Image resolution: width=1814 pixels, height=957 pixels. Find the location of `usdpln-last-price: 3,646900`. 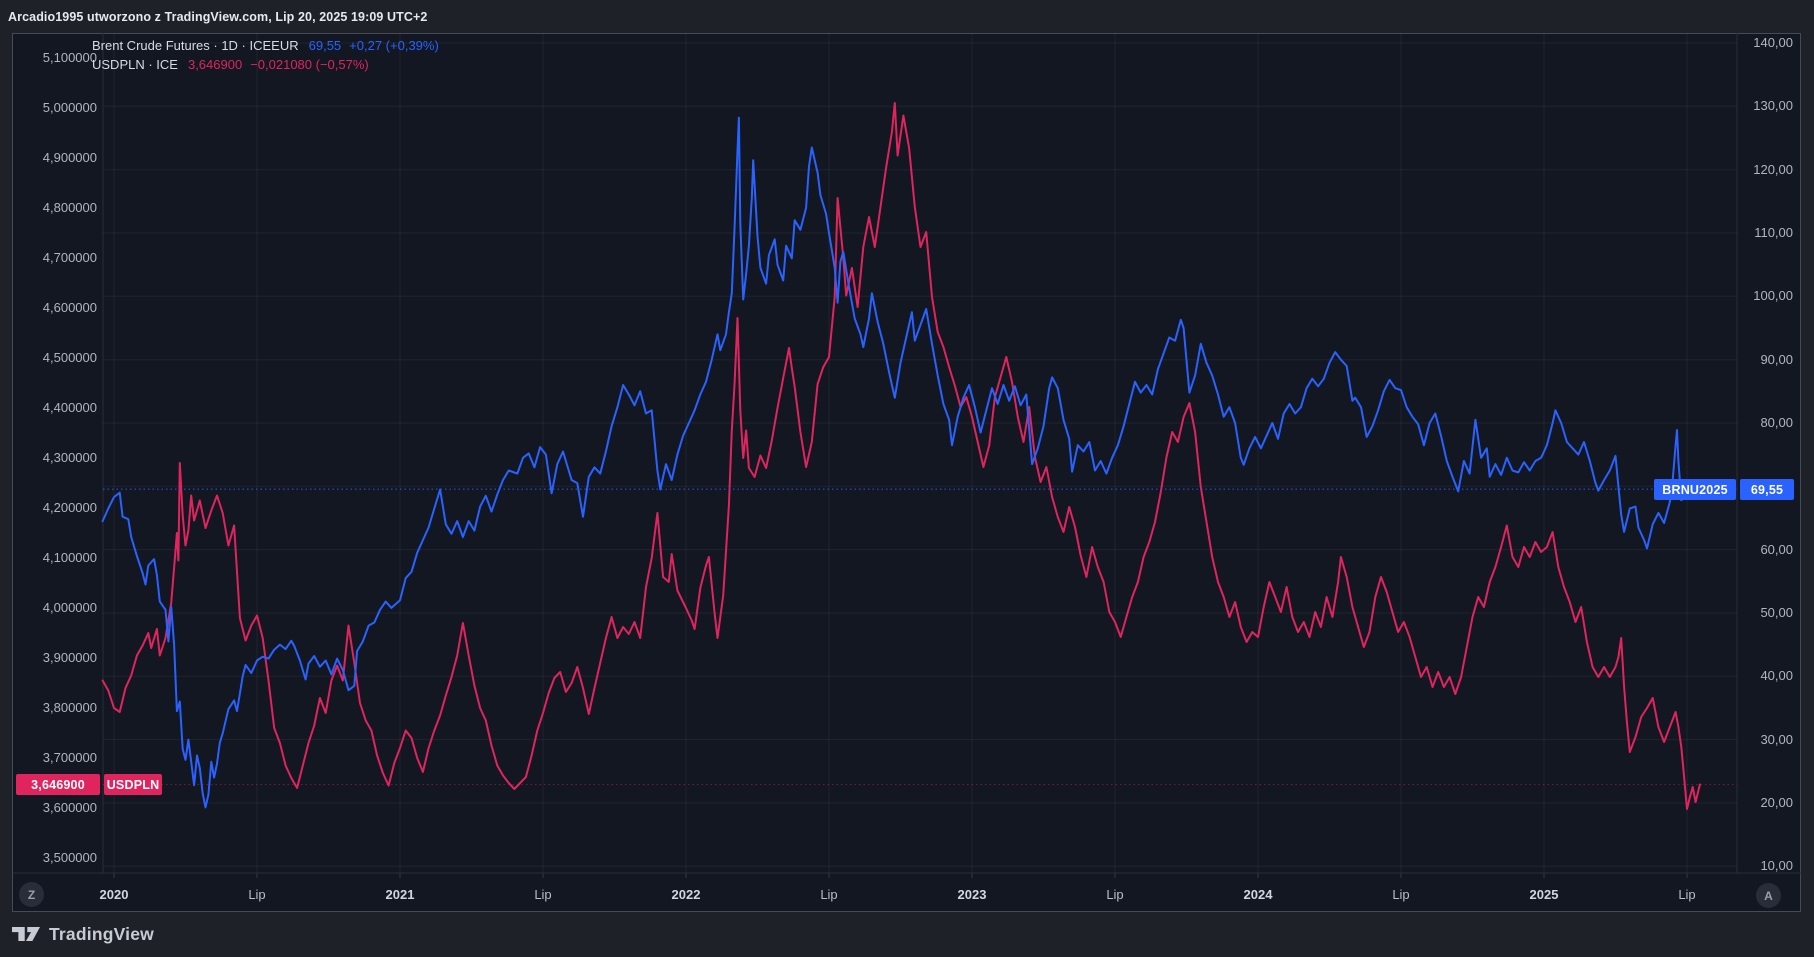

usdpln-last-price: 3,646900 is located at coordinates (215, 64).